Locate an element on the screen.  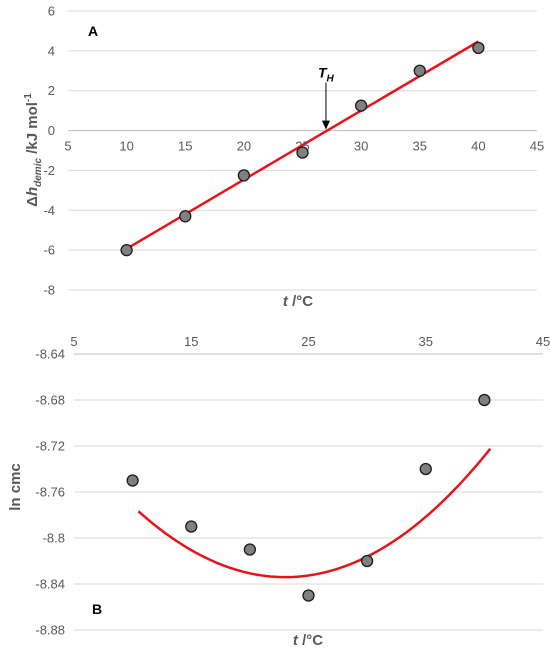
y-tick-label-b: -8.8 is located at coordinates (54, 538).